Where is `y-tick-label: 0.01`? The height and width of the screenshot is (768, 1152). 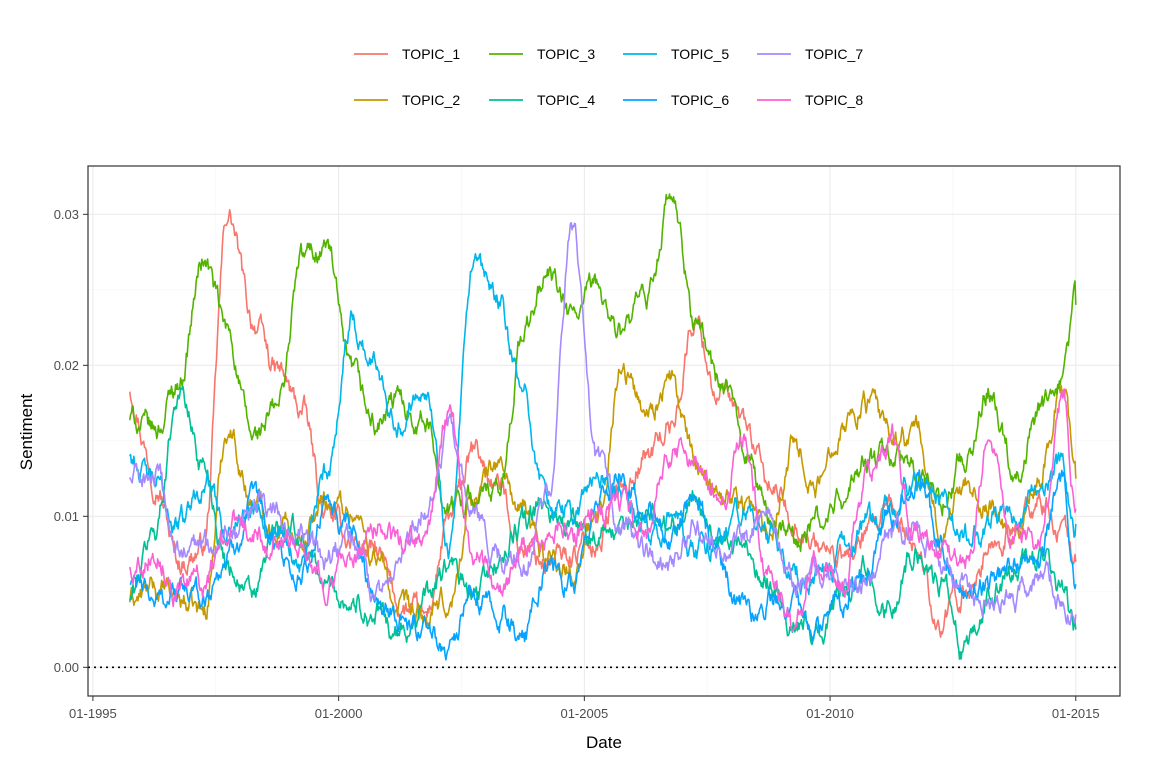
y-tick-label: 0.01 is located at coordinates (66, 516).